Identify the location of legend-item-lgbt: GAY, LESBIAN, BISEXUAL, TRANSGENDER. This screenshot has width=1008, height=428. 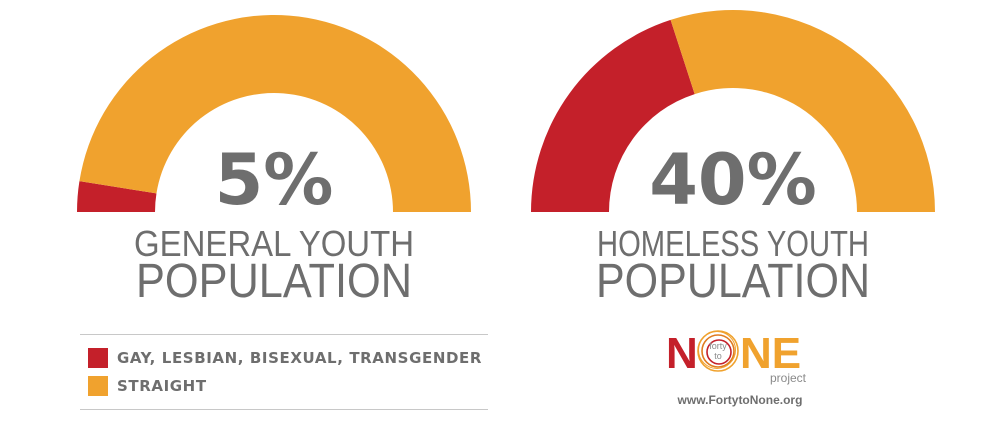
(285, 358).